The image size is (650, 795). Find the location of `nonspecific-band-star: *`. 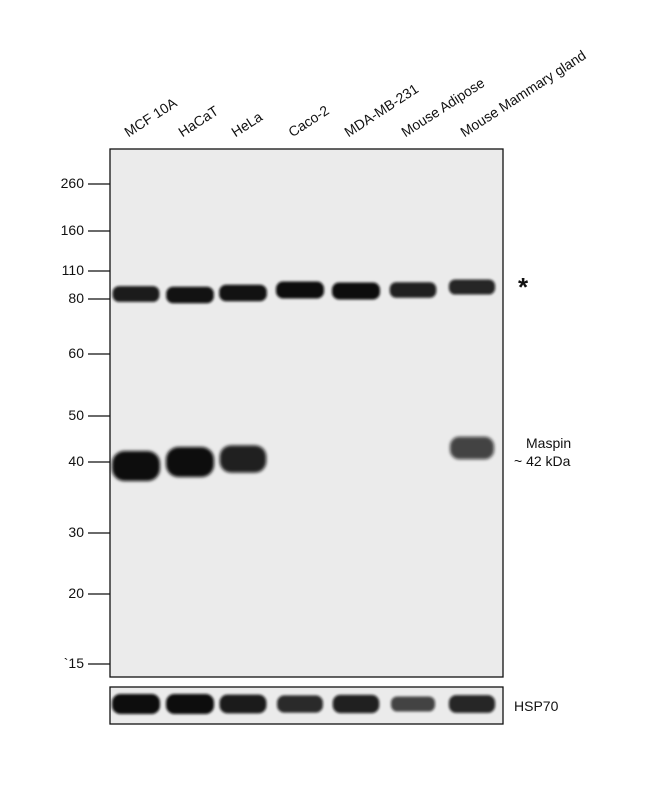

nonspecific-band-star: * is located at coordinates (523, 287).